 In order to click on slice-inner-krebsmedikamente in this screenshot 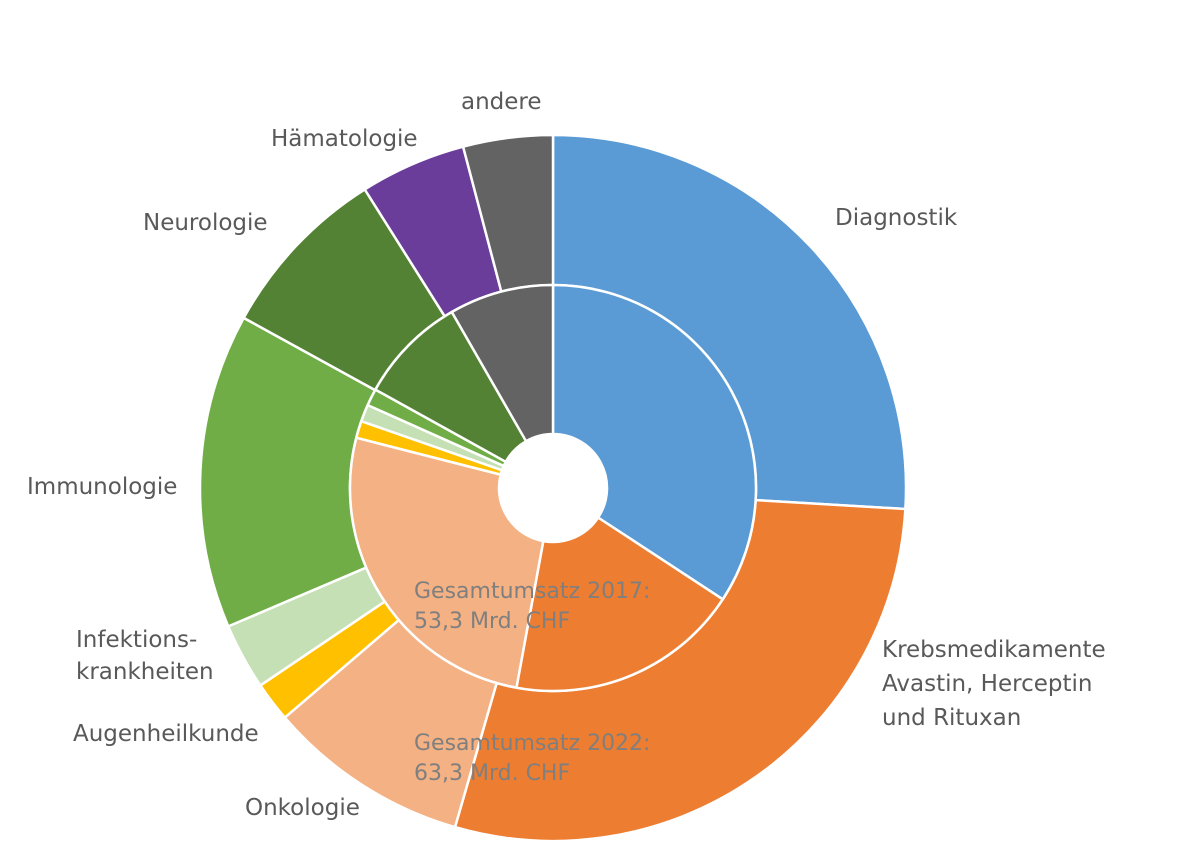, I will do `click(620, 604)`.